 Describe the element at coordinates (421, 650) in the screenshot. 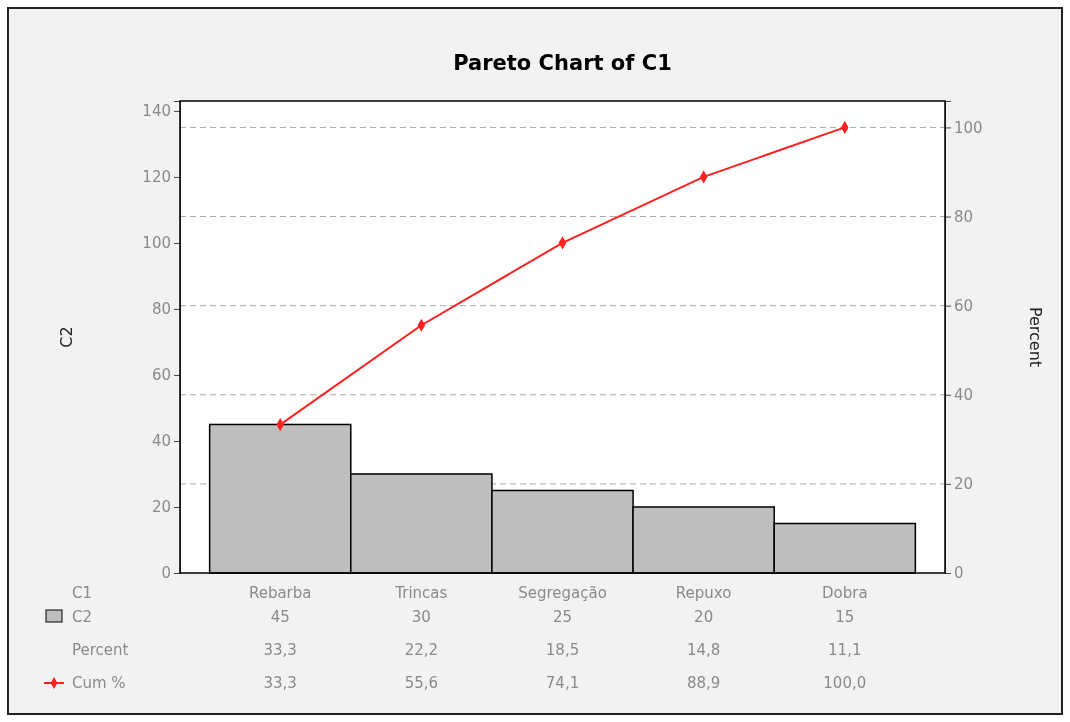

I see `text: 22,2` at that location.